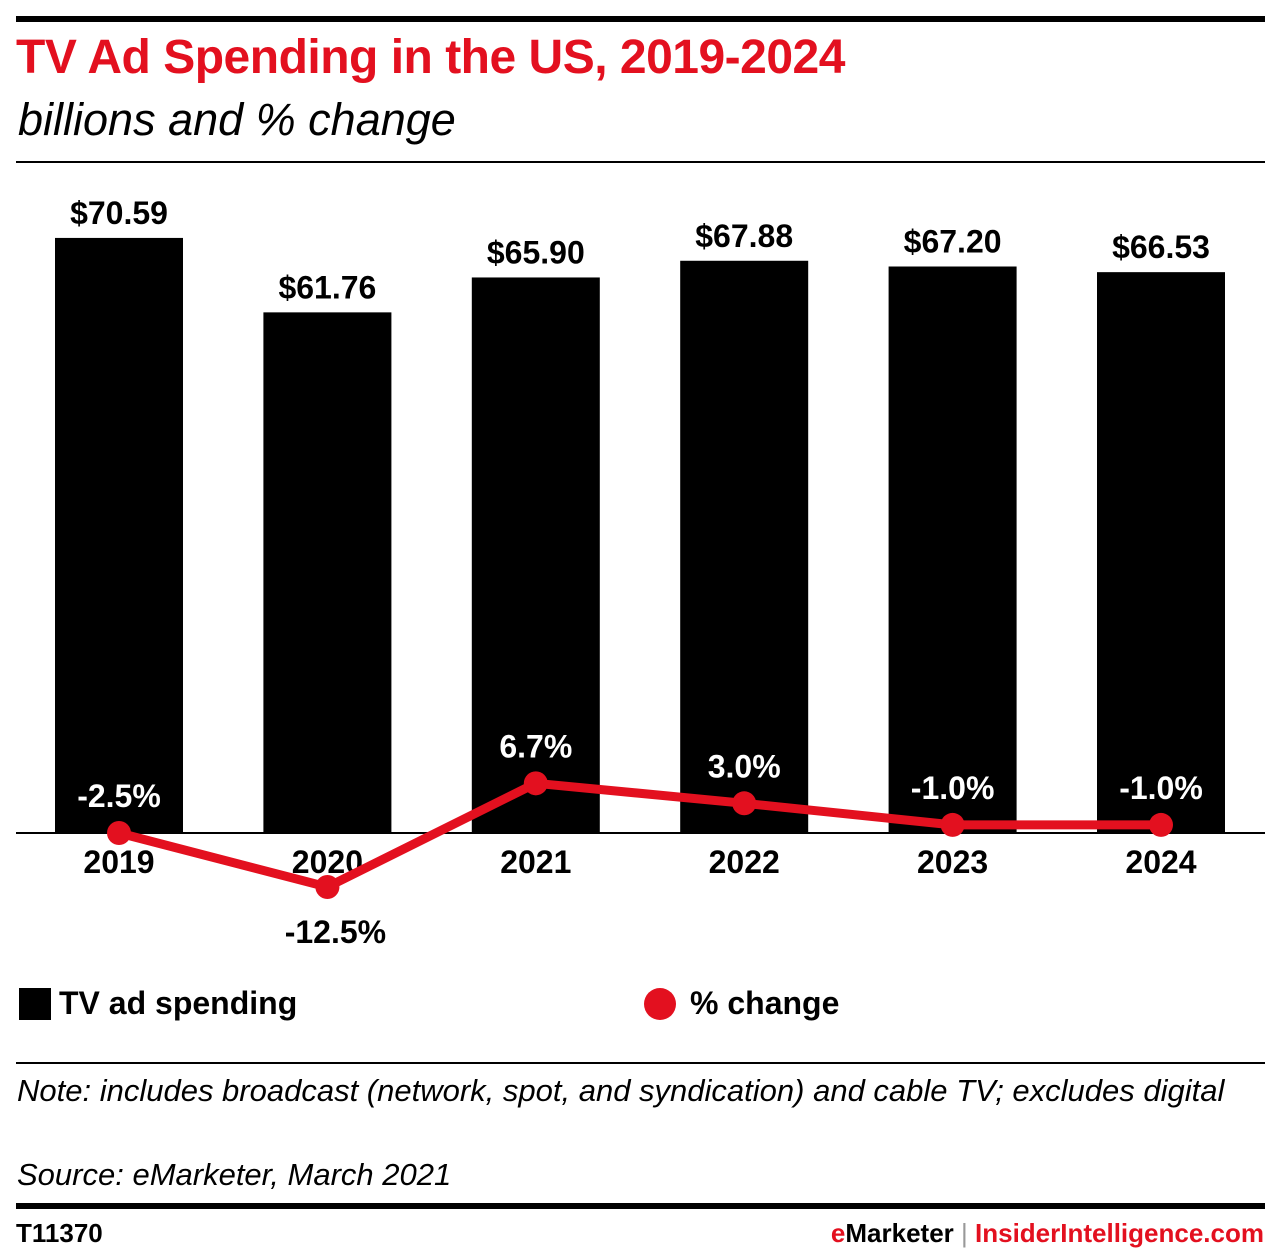 The width and height of the screenshot is (1280, 1250). What do you see at coordinates (535, 862) in the screenshot?
I see `x-tick-label: 2021` at bounding box center [535, 862].